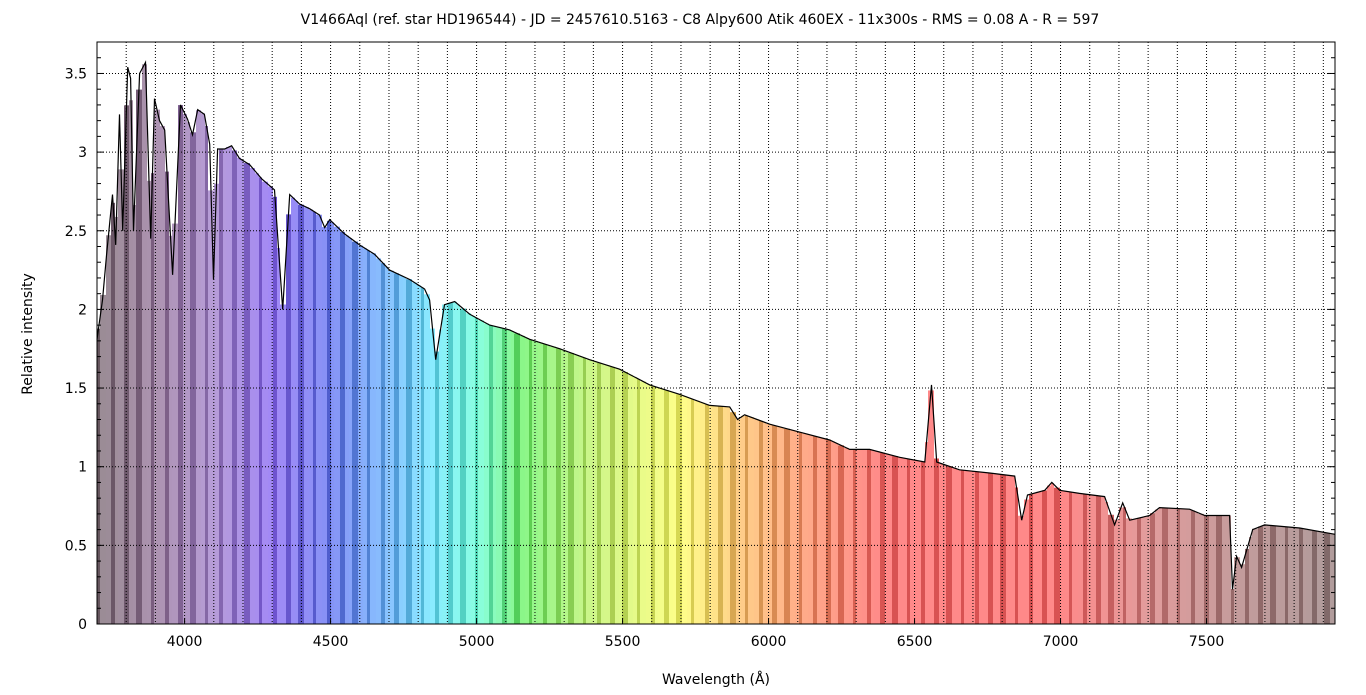  Describe the element at coordinates (477, 642) in the screenshot. I see `x-tick-label: 5000` at that location.